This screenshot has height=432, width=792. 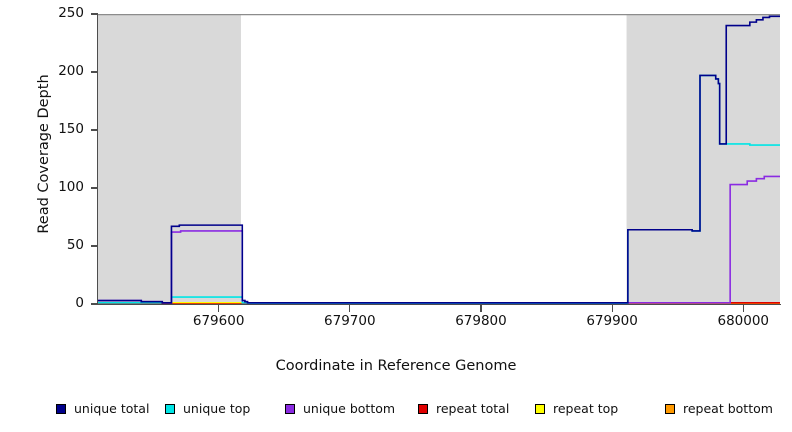 What do you see at coordinates (79, 303) in the screenshot?
I see `y-tick-label: 0` at bounding box center [79, 303].